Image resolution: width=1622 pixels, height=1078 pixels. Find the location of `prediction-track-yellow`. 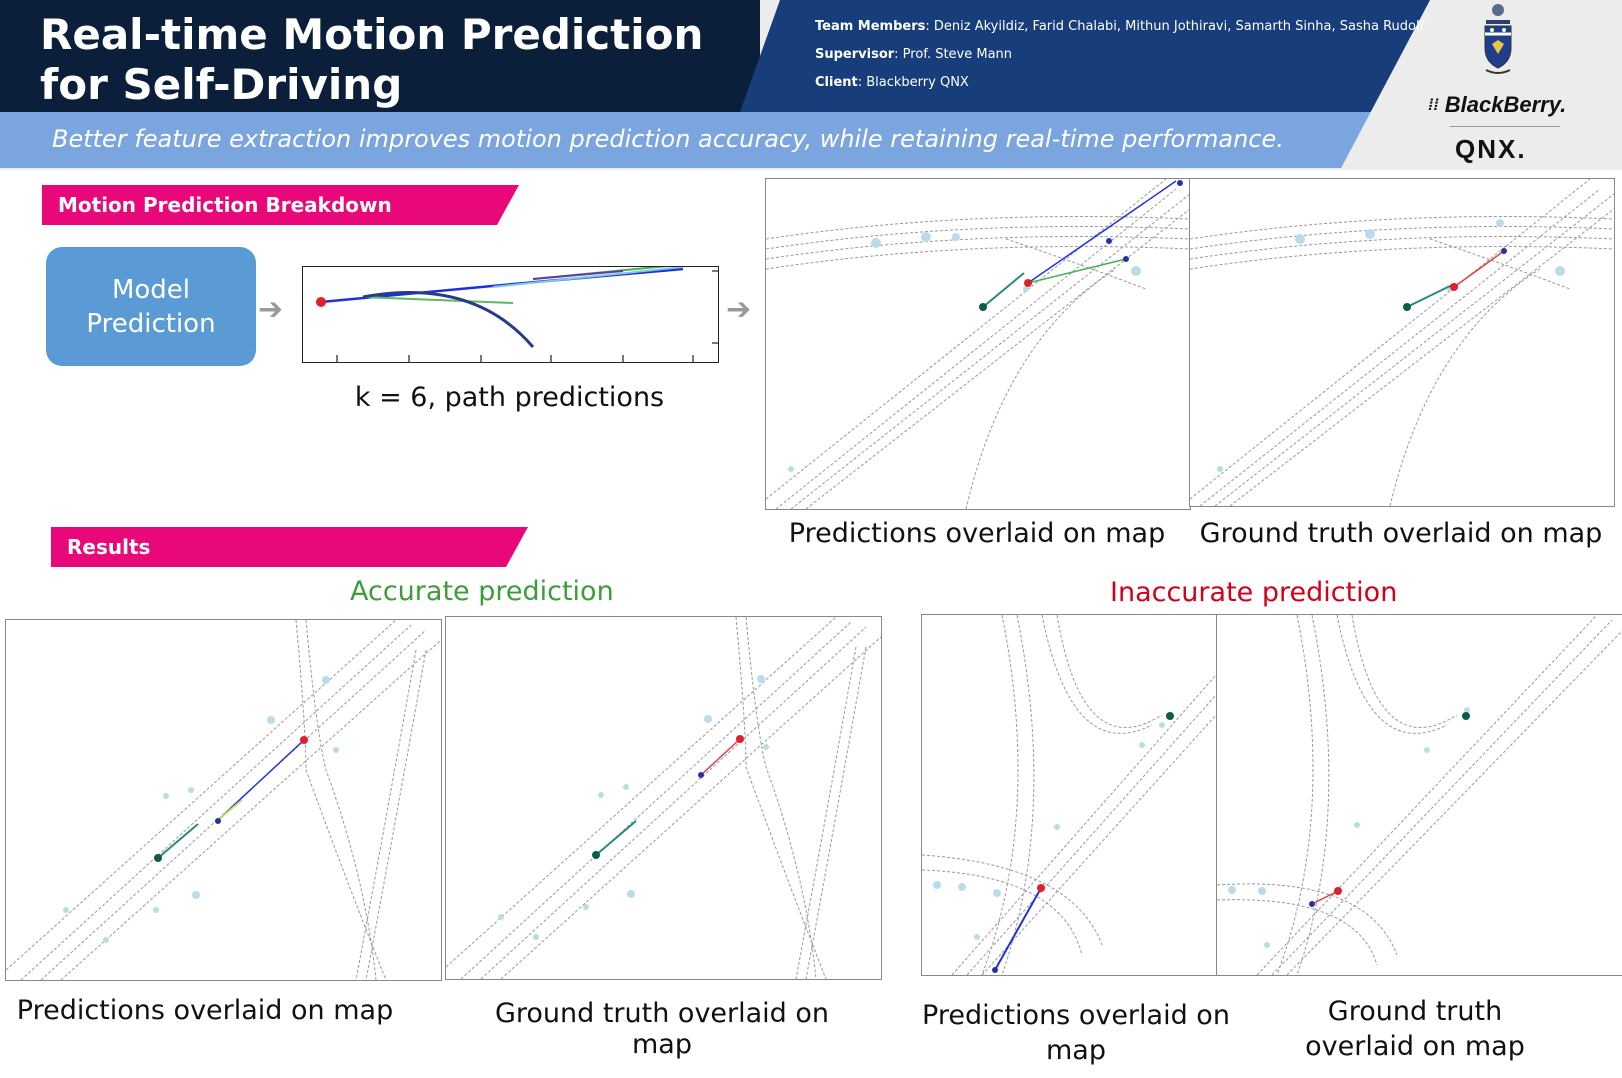

prediction-track-yellow is located at coordinates (230, 810).